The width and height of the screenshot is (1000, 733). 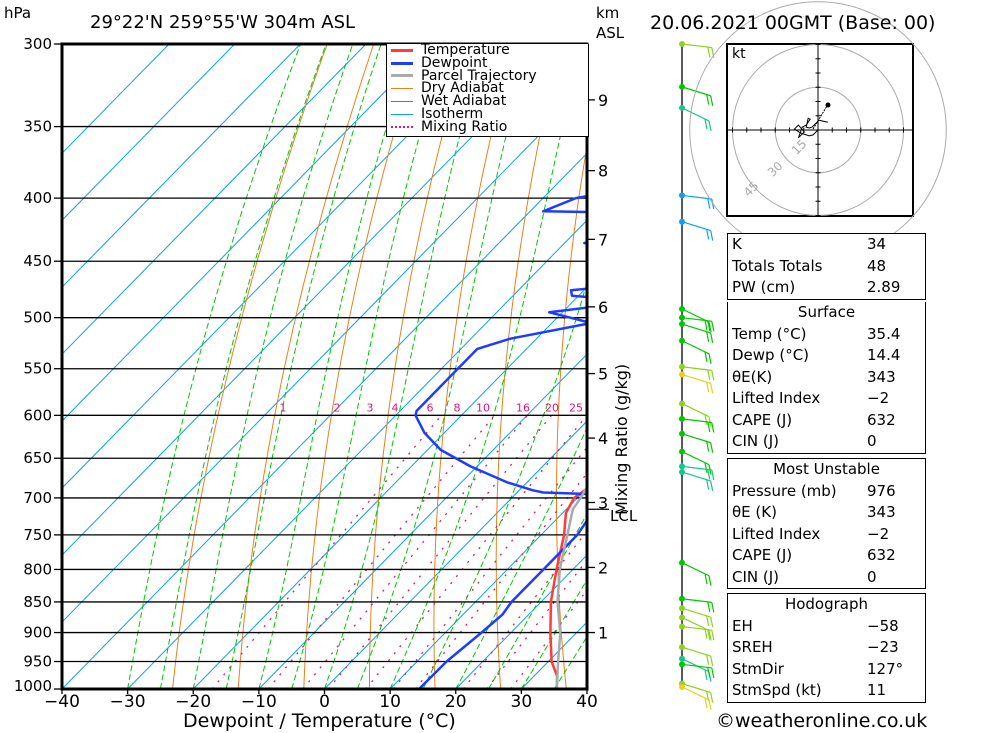 What do you see at coordinates (826, 312) in the screenshot?
I see `panel-title: Surface` at bounding box center [826, 312].